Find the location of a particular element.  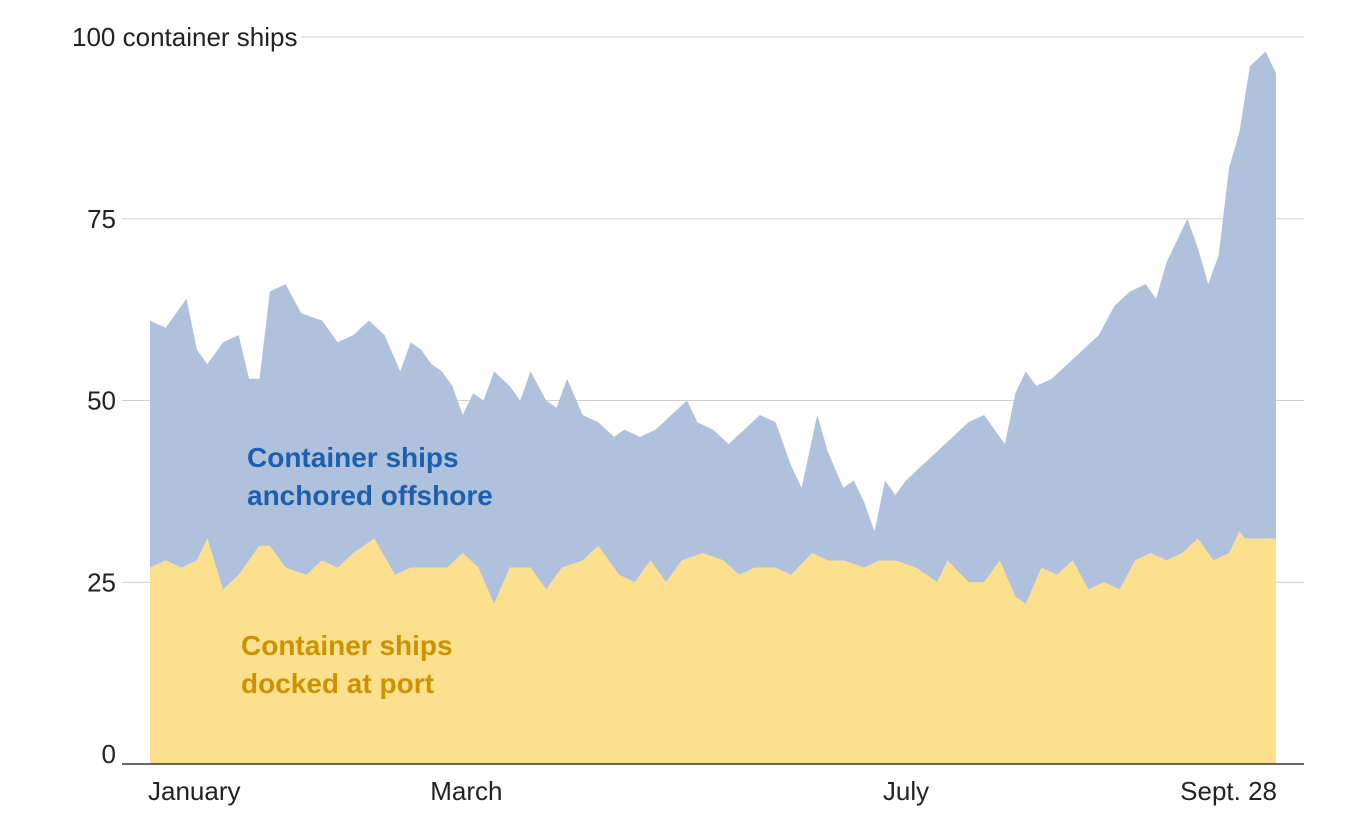

label-docked-at-port: Container ships docked at port is located at coordinates (347, 664).